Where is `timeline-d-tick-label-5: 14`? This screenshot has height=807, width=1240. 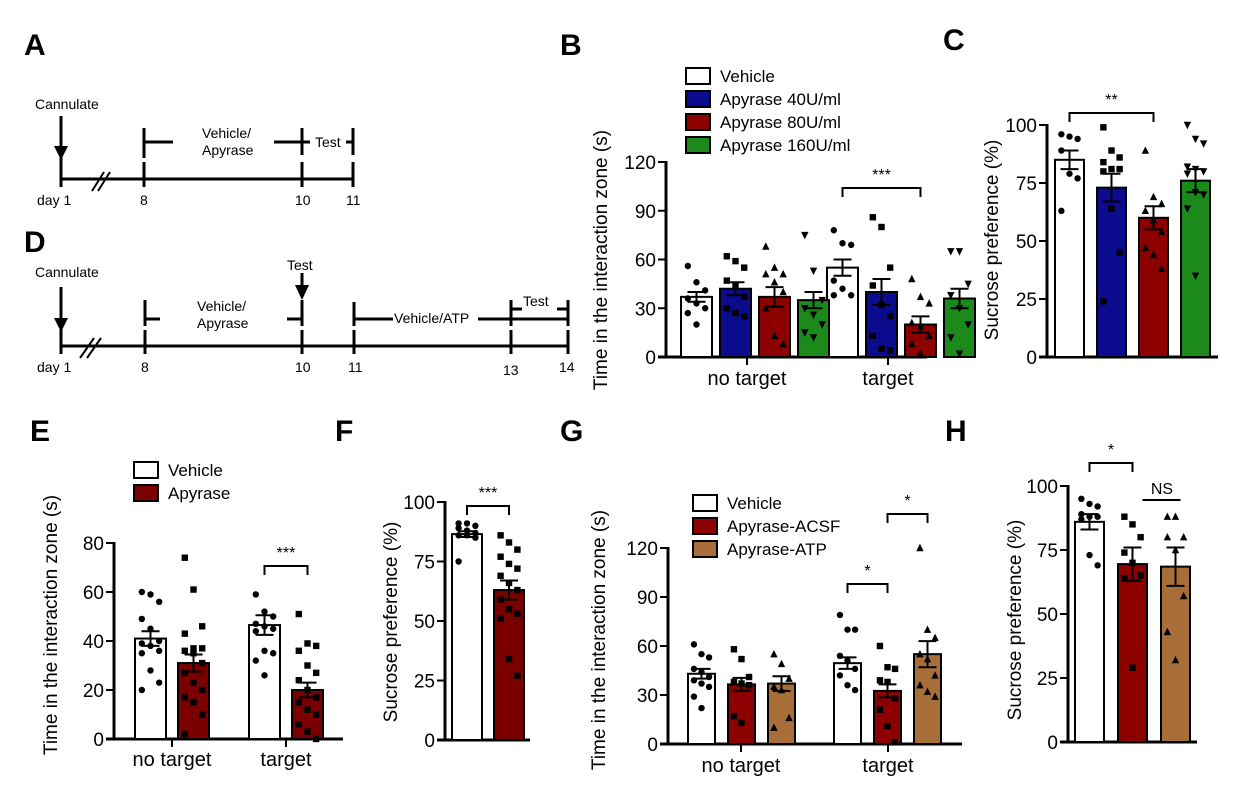
timeline-d-tick-label-5: 14 is located at coordinates (567, 367).